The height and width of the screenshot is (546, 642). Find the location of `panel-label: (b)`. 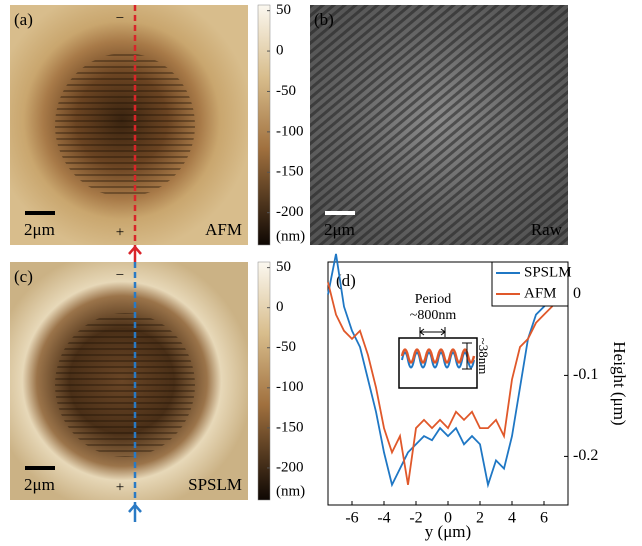

panel-label: (b) is located at coordinates (324, 19).